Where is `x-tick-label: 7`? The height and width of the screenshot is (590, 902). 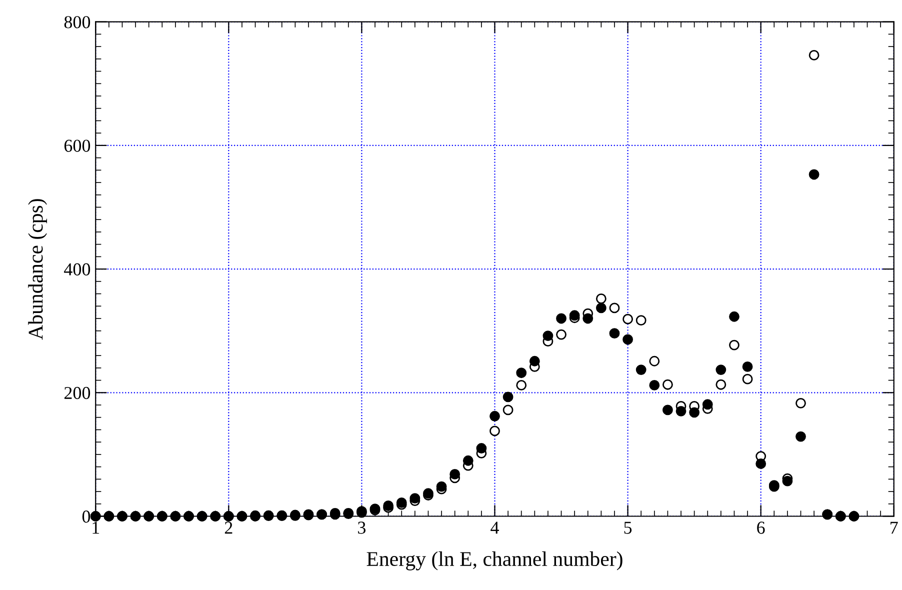 x-tick-label: 7 is located at coordinates (894, 528).